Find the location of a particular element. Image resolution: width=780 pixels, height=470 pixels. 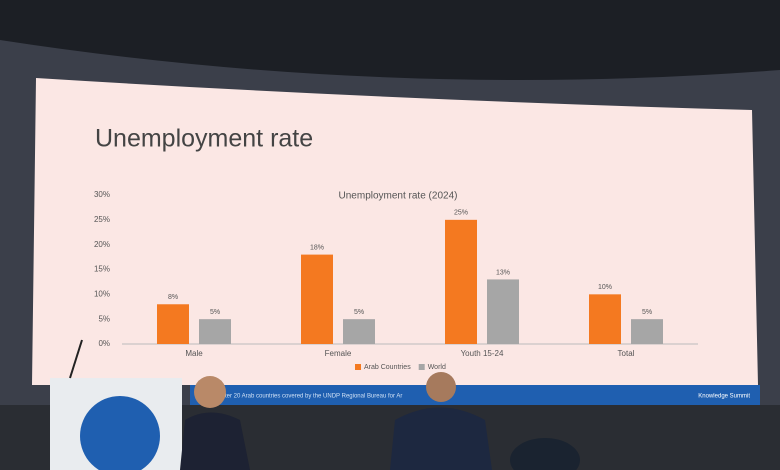

x-tick-label: Youth 15-24 is located at coordinates (482, 353).